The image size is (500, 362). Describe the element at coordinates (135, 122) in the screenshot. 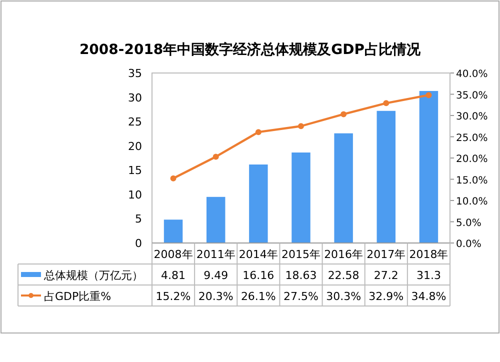

I see `y-tick-label: 25` at that location.